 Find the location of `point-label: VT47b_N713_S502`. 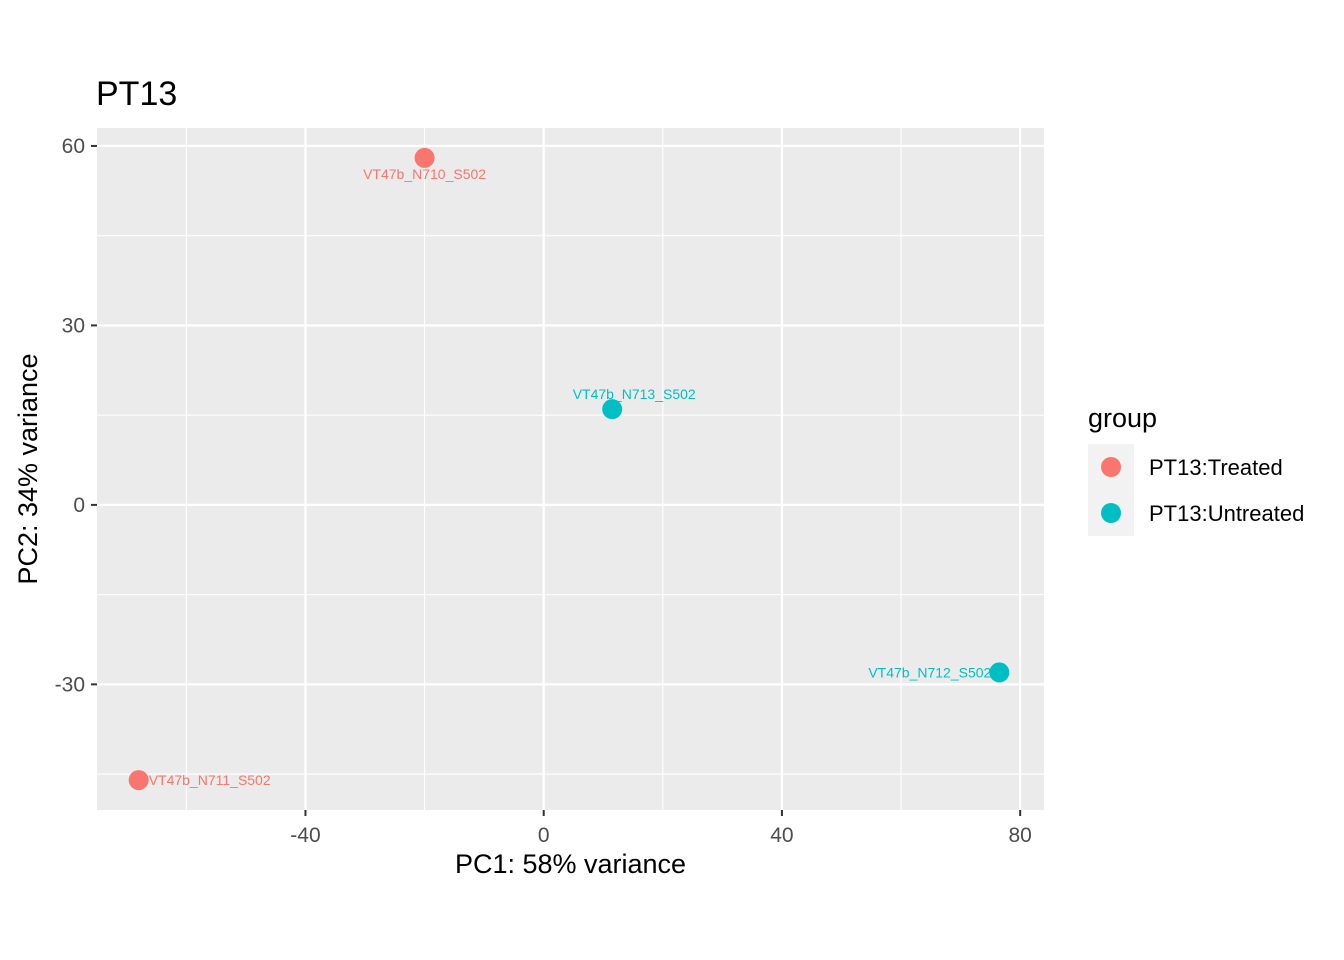

point-label: VT47b_N713_S502 is located at coordinates (634, 394).